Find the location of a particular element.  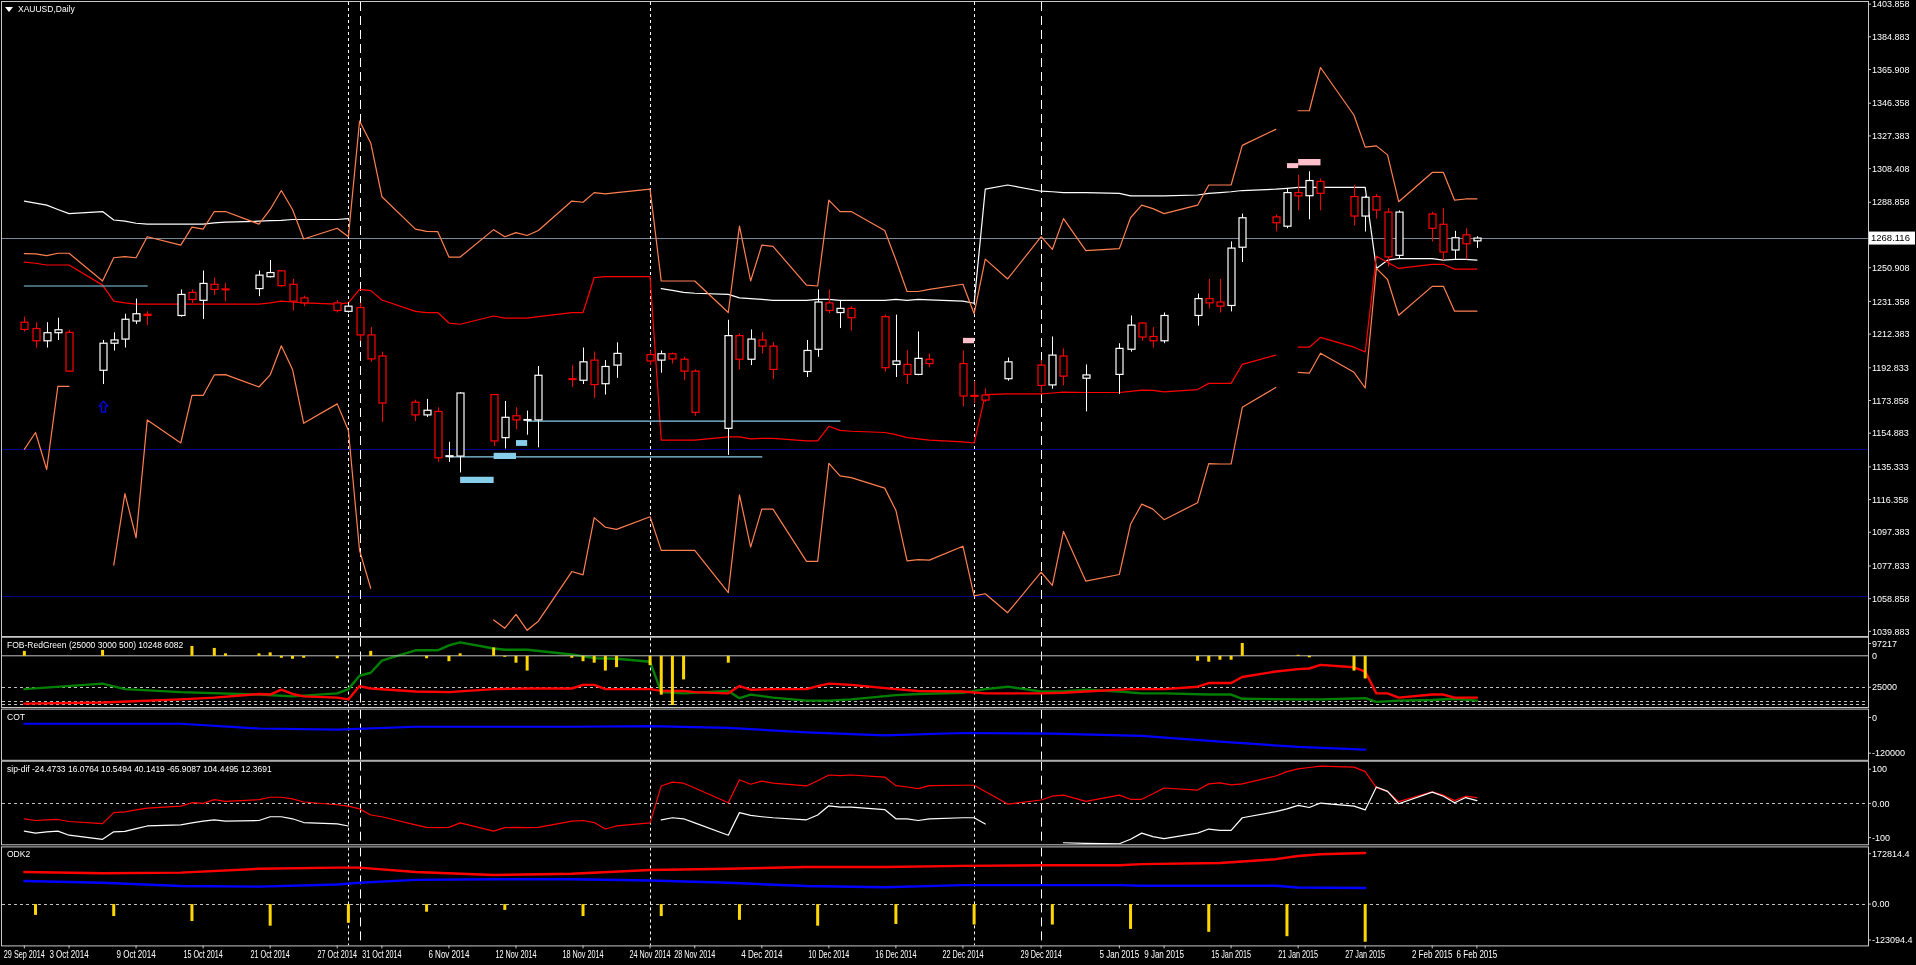

chart-title: XAUUSD,Daily is located at coordinates (47, 9).